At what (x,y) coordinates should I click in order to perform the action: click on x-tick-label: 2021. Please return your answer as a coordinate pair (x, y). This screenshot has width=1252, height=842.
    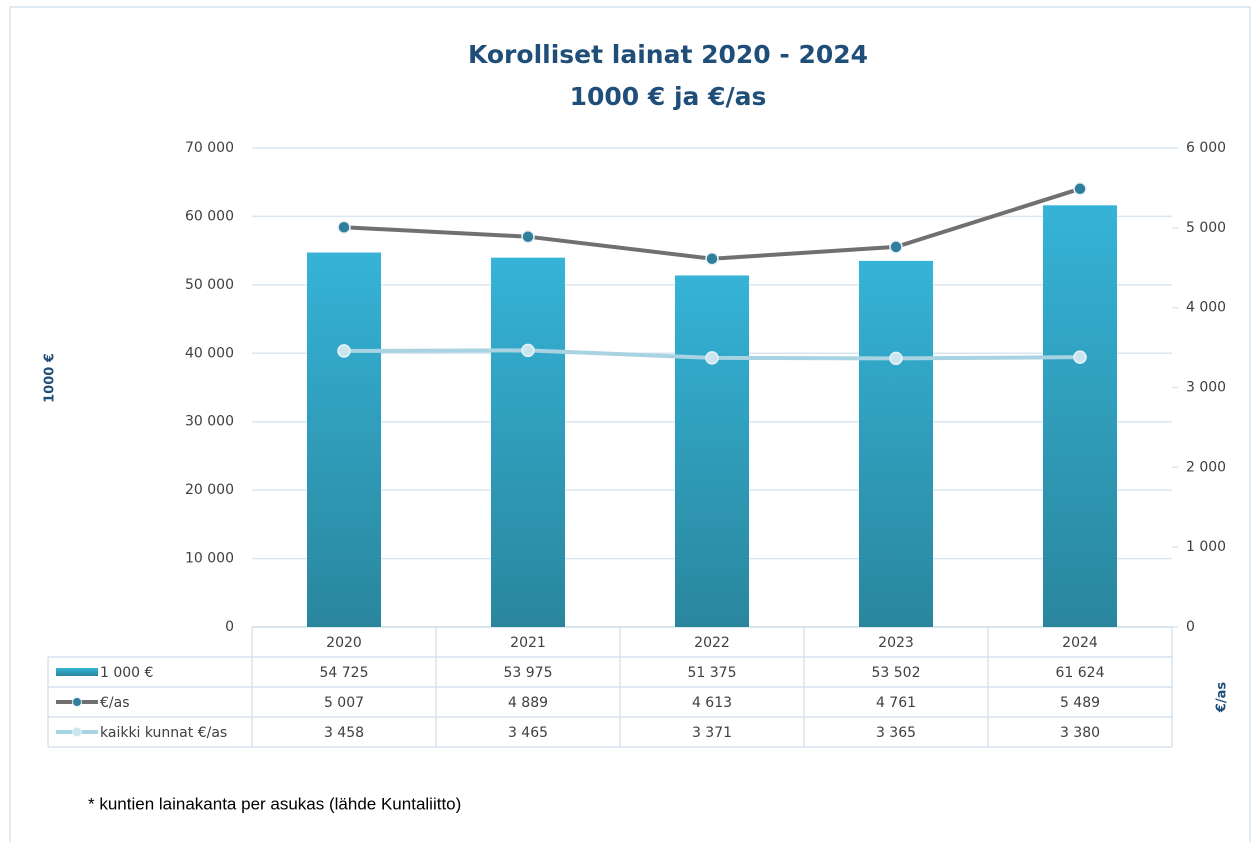
    Looking at the image, I should click on (528, 643).